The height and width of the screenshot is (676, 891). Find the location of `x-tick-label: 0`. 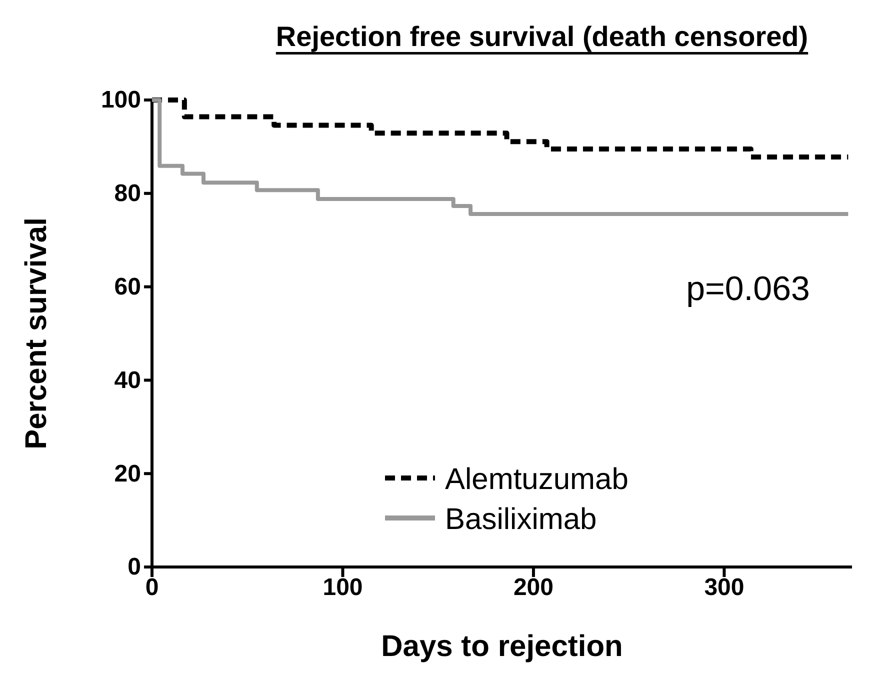

x-tick-label: 0 is located at coordinates (152, 588).